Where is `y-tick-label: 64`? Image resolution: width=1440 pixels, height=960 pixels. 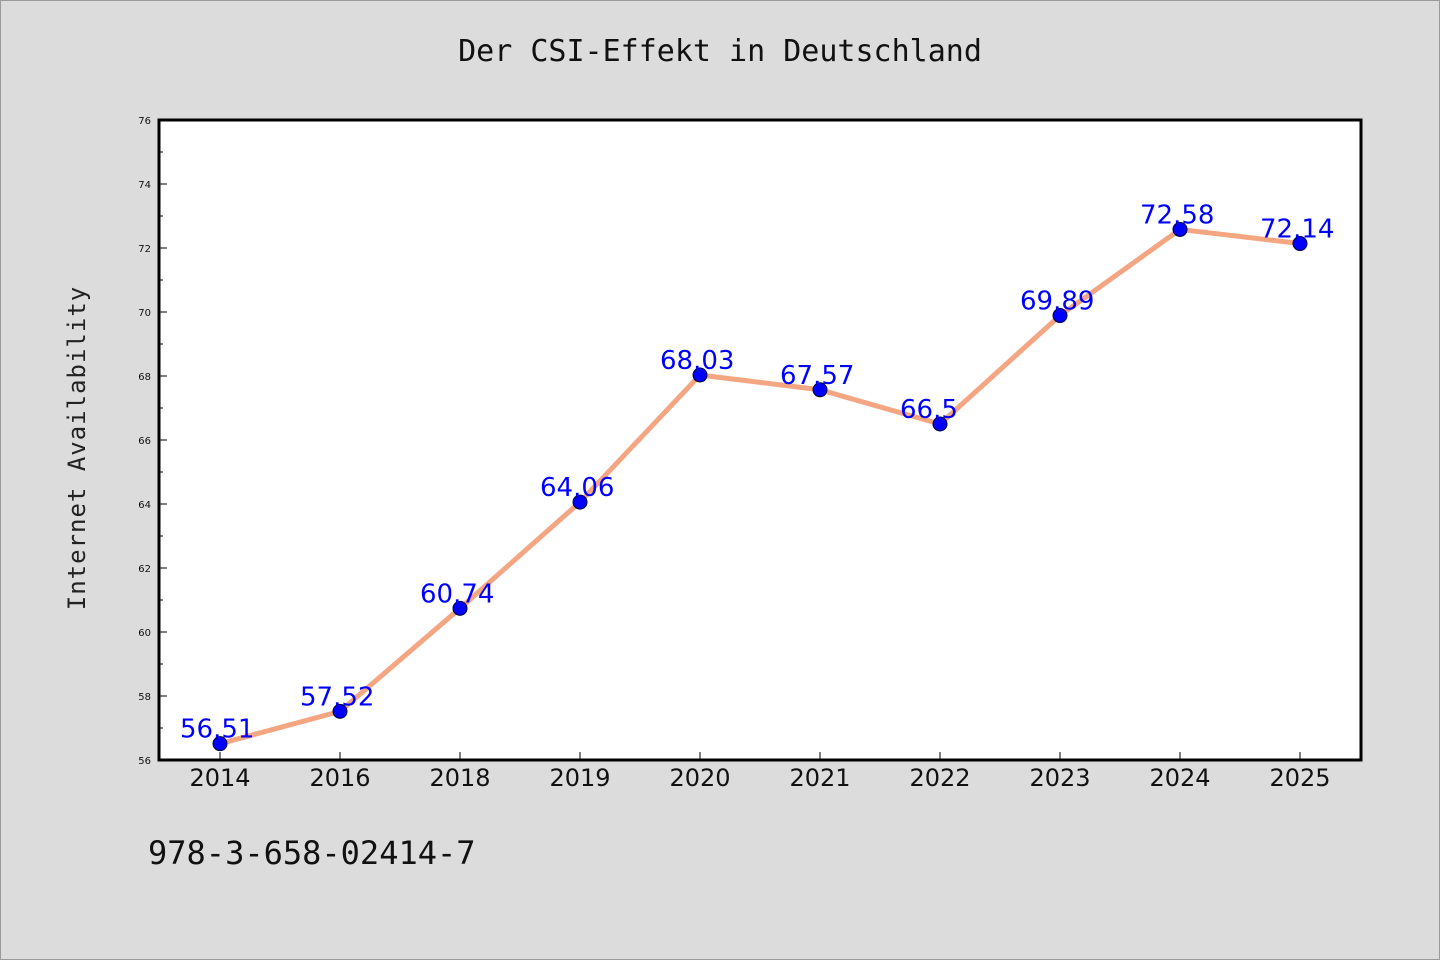 y-tick-label: 64 is located at coordinates (144, 505).